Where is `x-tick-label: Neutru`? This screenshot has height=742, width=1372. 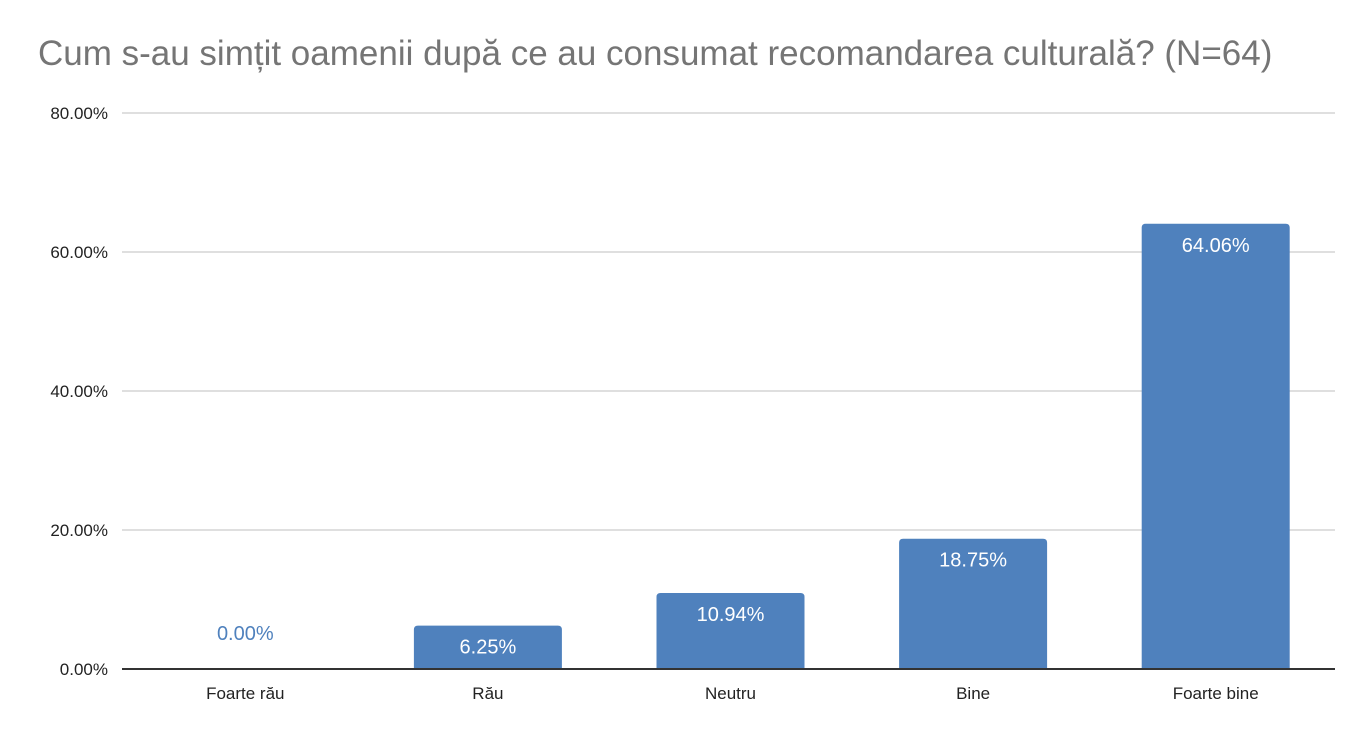 x-tick-label: Neutru is located at coordinates (730, 693).